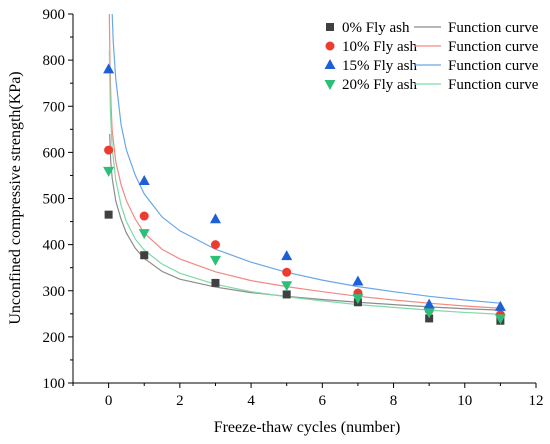 This screenshot has width=550, height=444. What do you see at coordinates (380, 47) in the screenshot?
I see `legend-label-1: 10% Fly ash` at bounding box center [380, 47].